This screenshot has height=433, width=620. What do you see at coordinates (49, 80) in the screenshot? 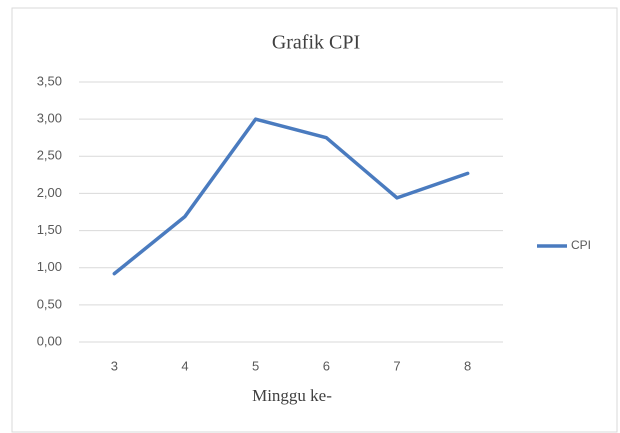
I see `y-tick-label: 3,50` at bounding box center [49, 80].